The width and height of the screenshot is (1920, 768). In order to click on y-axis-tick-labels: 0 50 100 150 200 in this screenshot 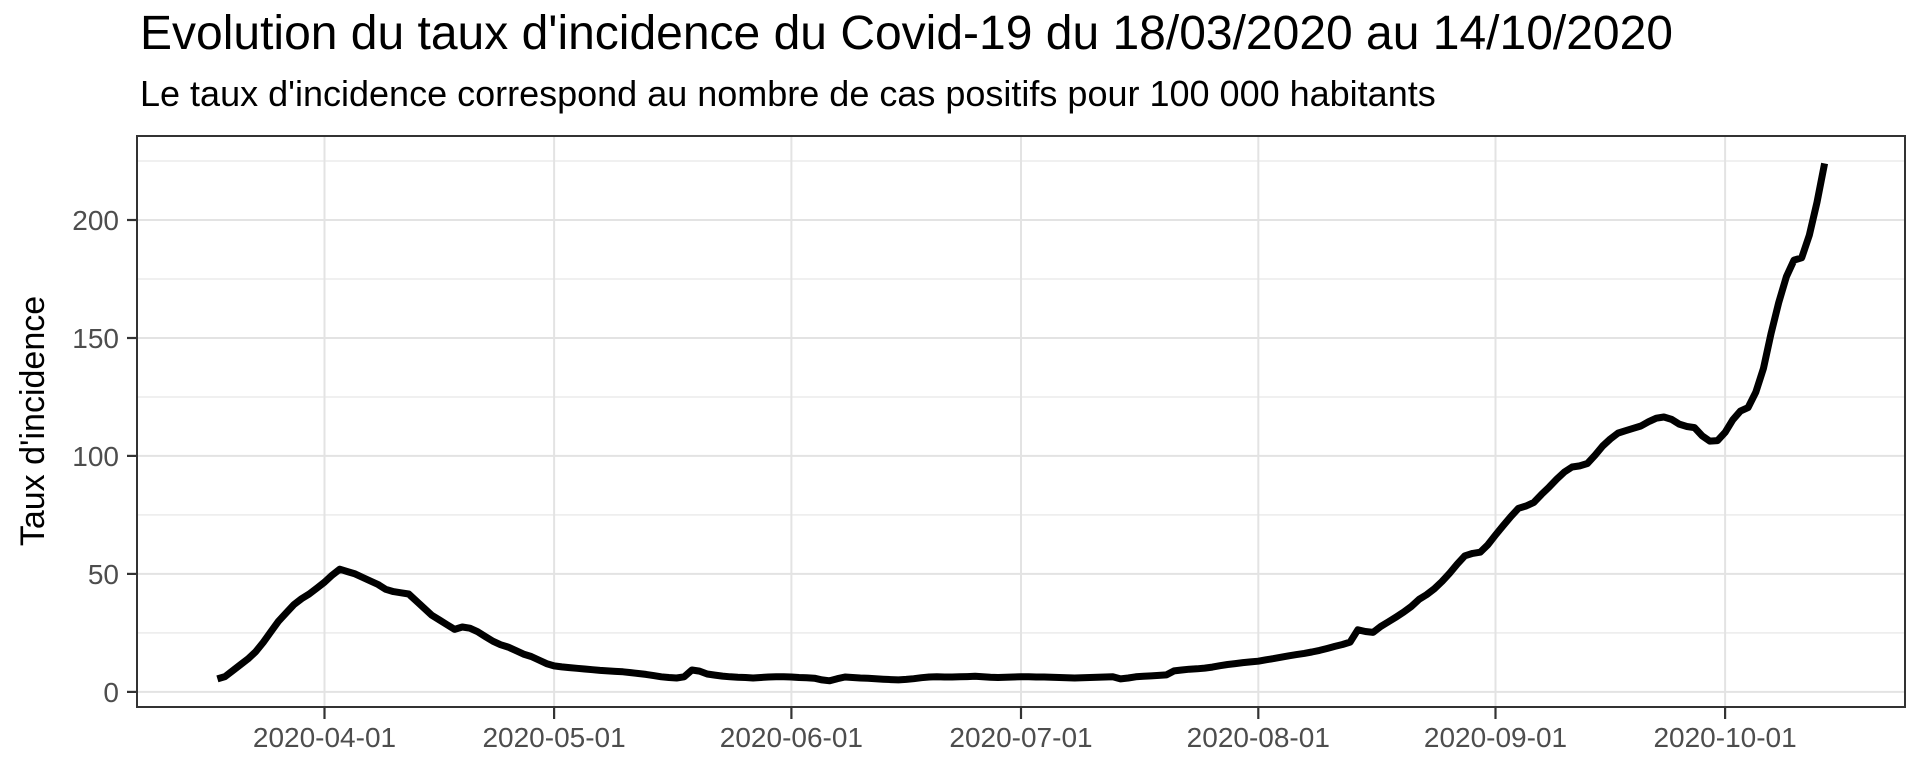, I will do `click(95, 456)`.